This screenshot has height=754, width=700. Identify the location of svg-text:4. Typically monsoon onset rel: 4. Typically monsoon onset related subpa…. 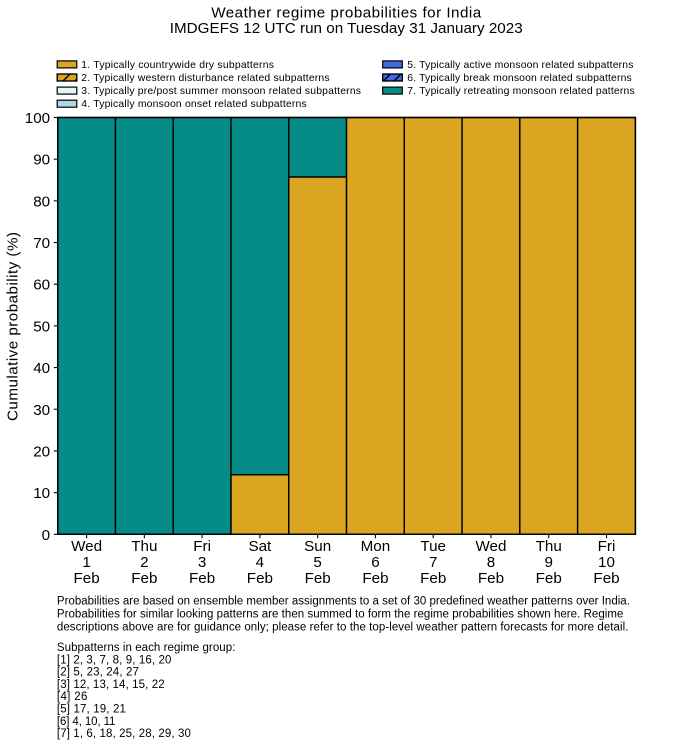
(193, 104).